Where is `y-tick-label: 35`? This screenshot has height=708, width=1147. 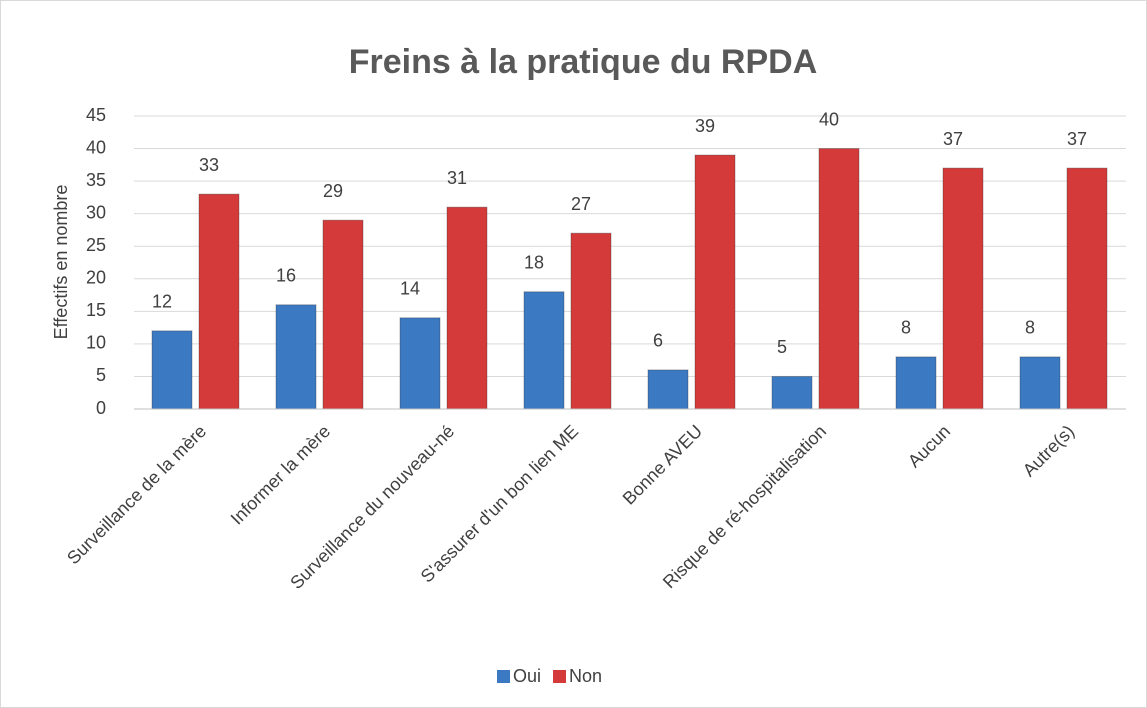
y-tick-label: 35 is located at coordinates (96, 180).